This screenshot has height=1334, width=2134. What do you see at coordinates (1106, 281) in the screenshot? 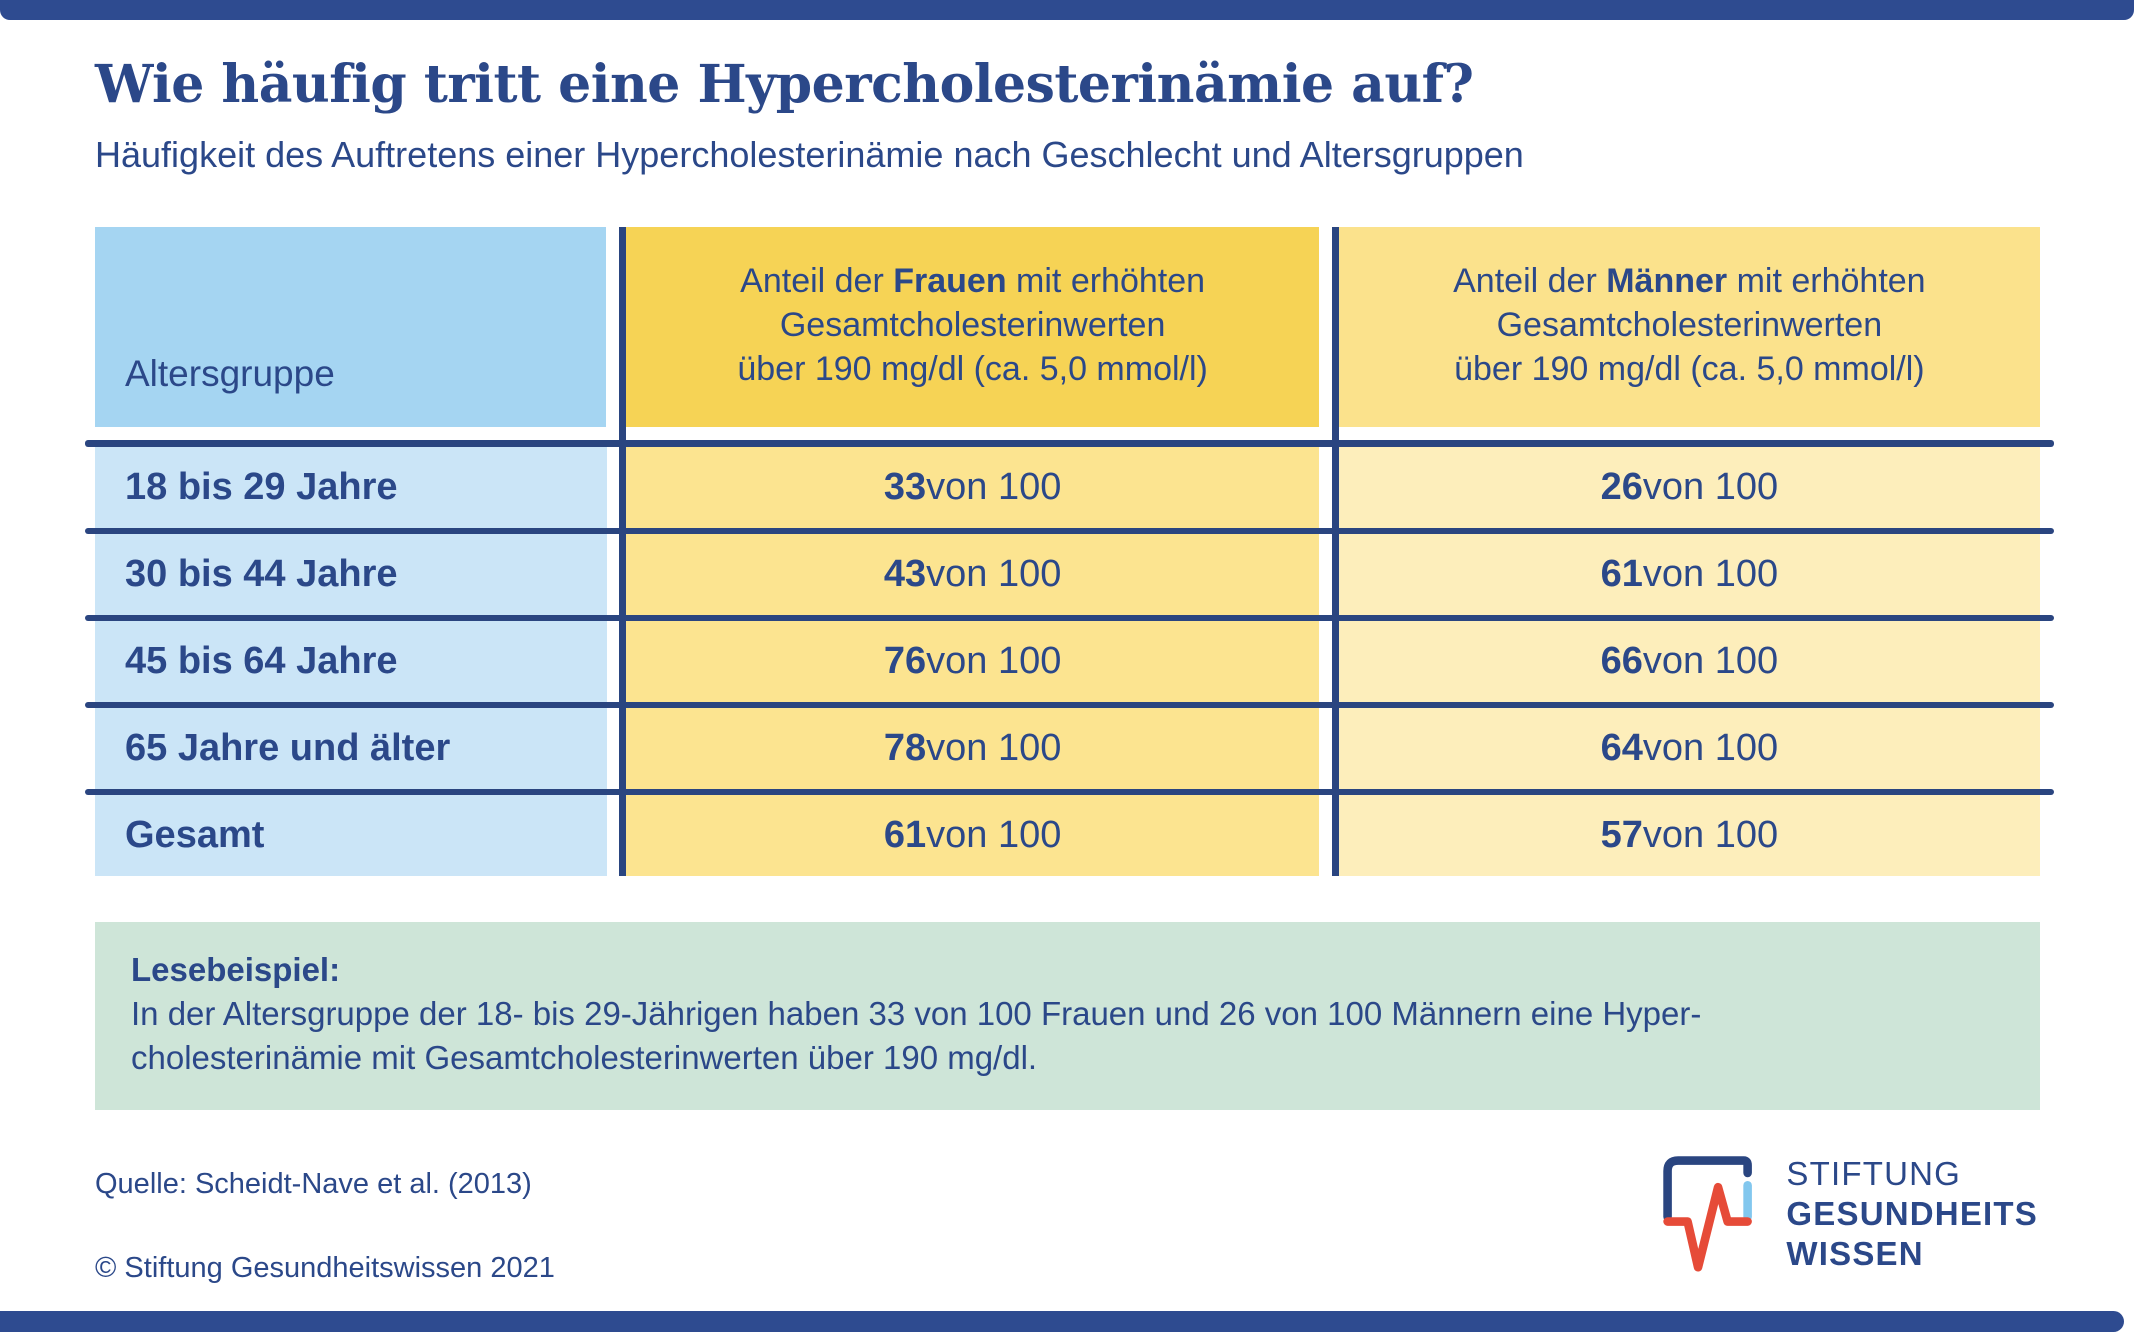
I see `women-header-suffix: mit erhöhten` at bounding box center [1106, 281].